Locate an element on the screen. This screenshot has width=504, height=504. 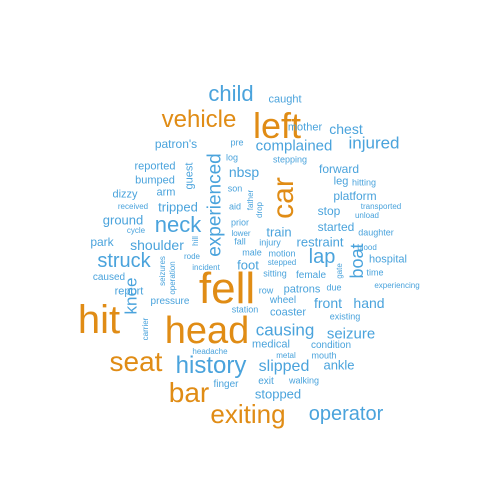
word-injury: injury is located at coordinates (270, 242).